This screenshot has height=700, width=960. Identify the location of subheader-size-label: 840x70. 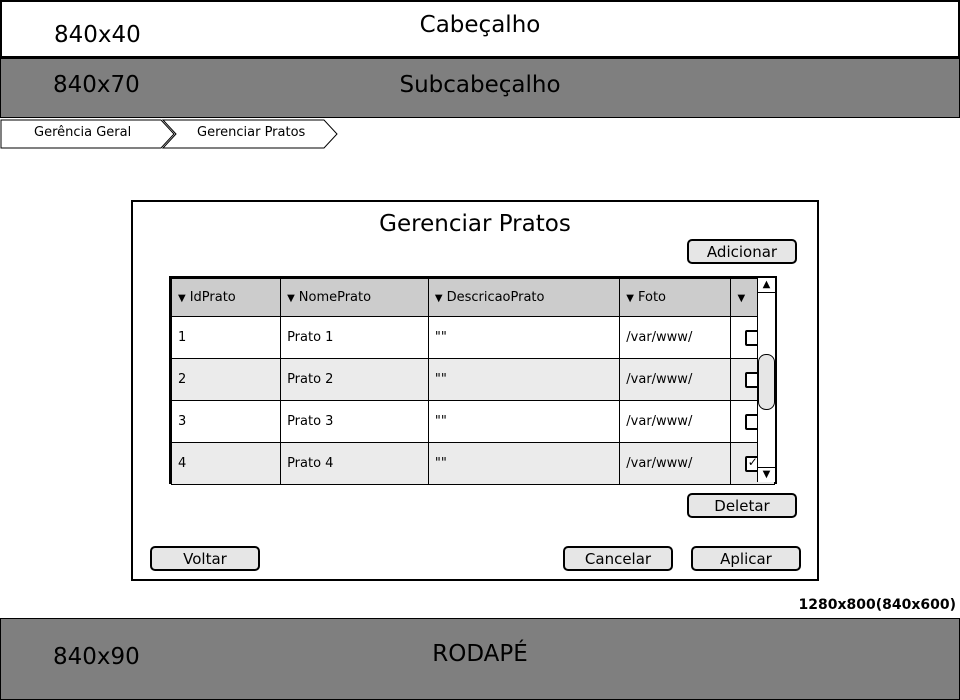
(96, 85).